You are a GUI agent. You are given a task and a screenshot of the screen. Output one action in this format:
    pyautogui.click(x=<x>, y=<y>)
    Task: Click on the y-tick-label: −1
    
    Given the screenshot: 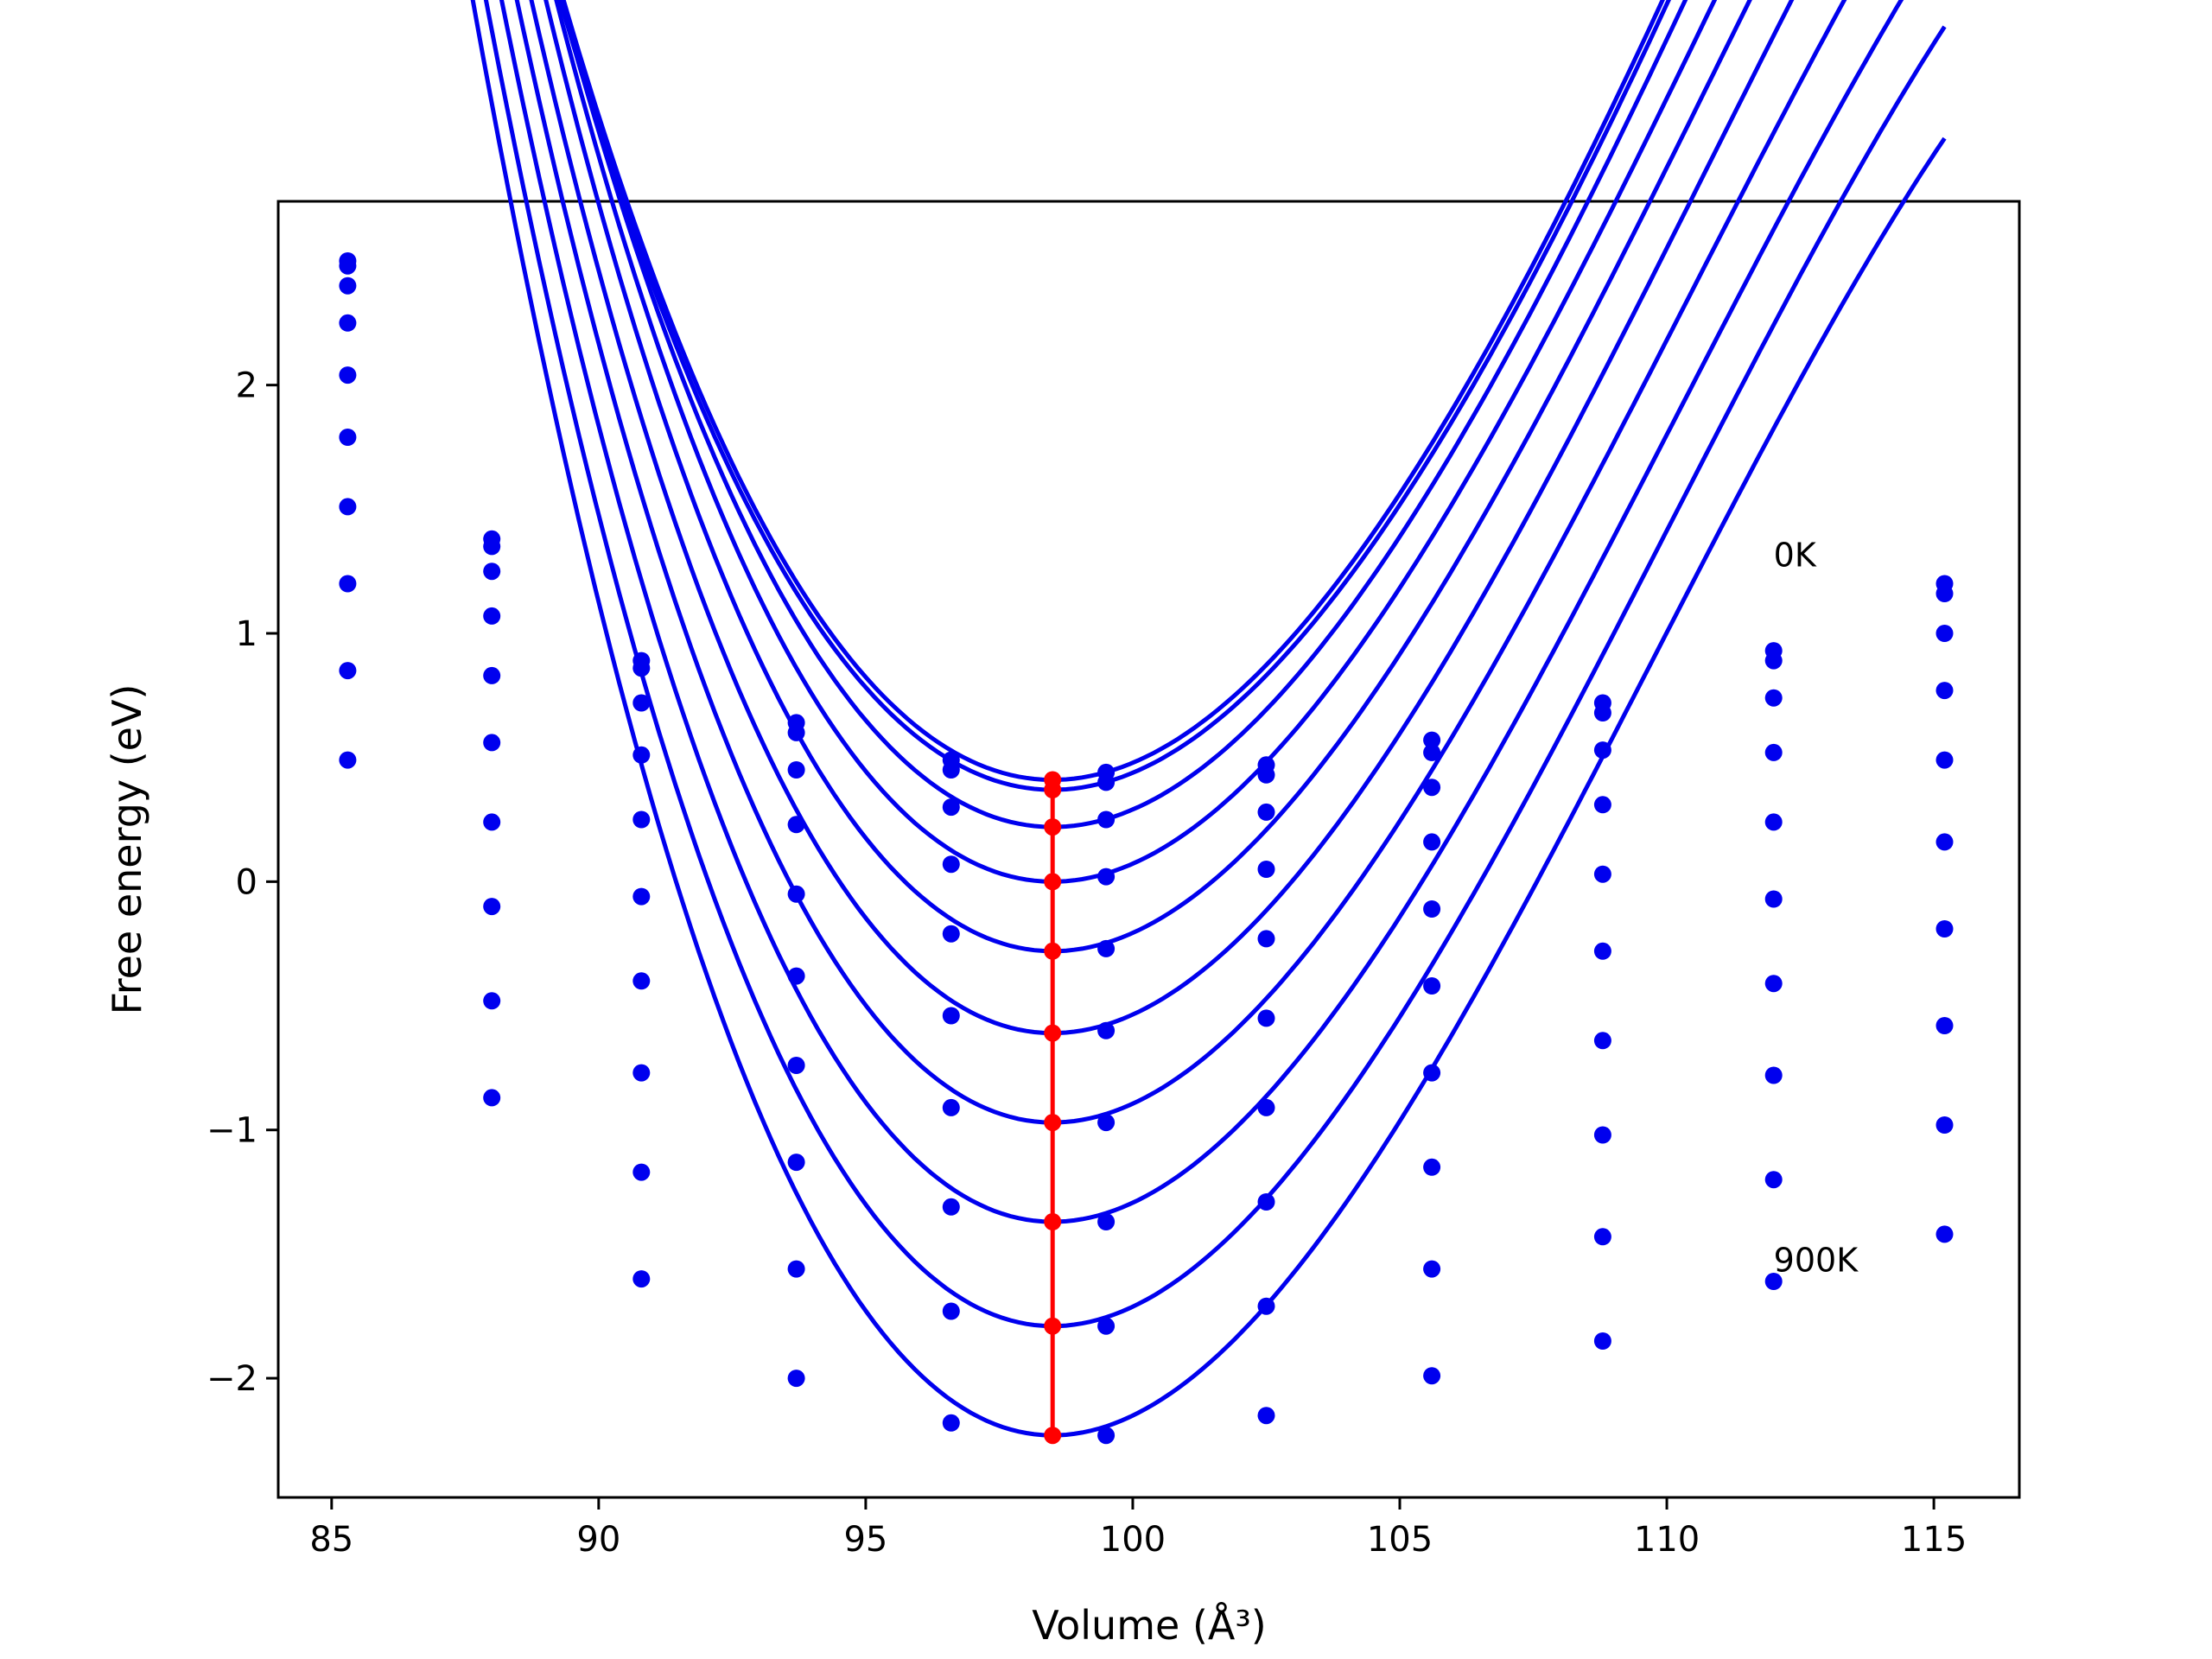 What is the action you would take?
    pyautogui.click(x=232, y=1131)
    